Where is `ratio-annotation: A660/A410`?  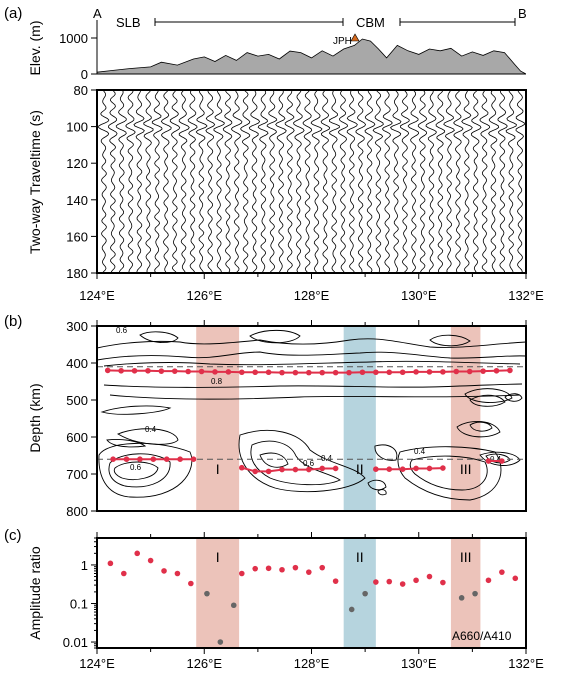 ratio-annotation: A660/A410 is located at coordinates (482, 636).